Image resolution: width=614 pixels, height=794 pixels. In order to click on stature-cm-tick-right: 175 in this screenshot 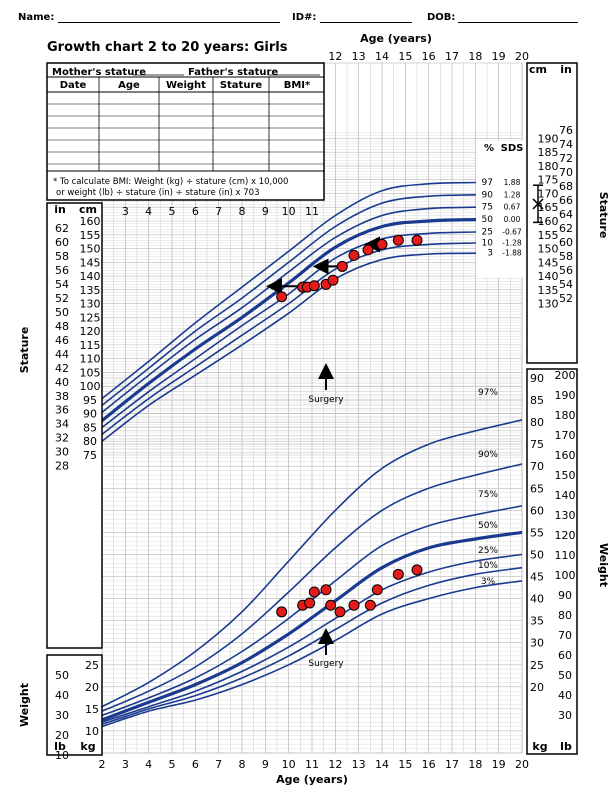, I will do `click(548, 180)`.